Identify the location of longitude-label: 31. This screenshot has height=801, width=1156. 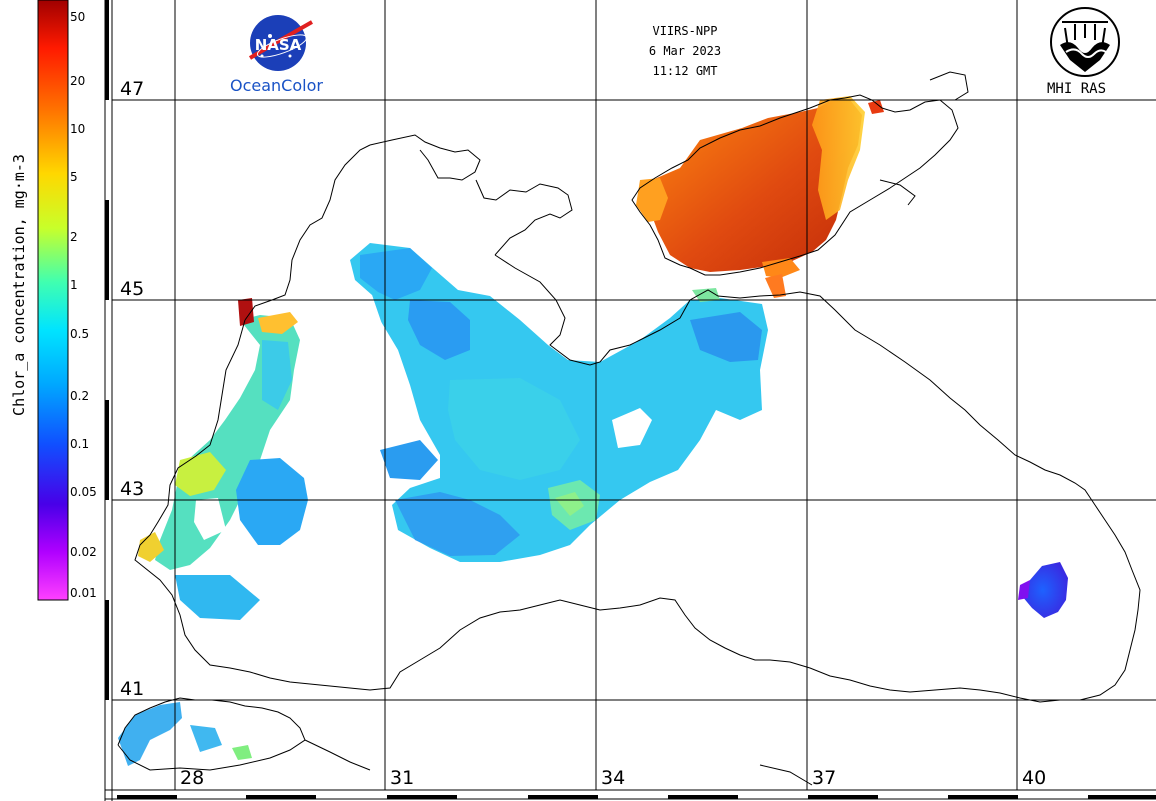
(402, 778).